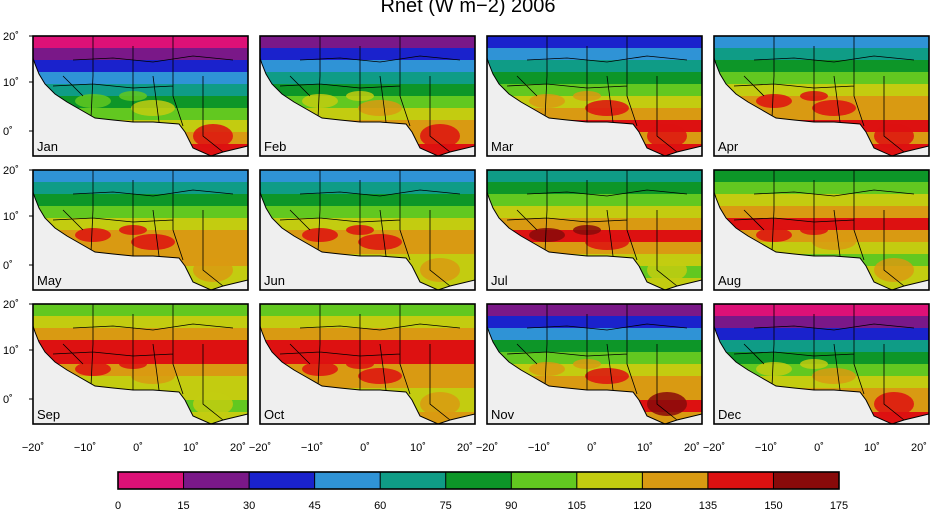 This screenshot has height=513, width=936. What do you see at coordinates (708, 506) in the screenshot?
I see `colorbar-tick-label: 135` at bounding box center [708, 506].